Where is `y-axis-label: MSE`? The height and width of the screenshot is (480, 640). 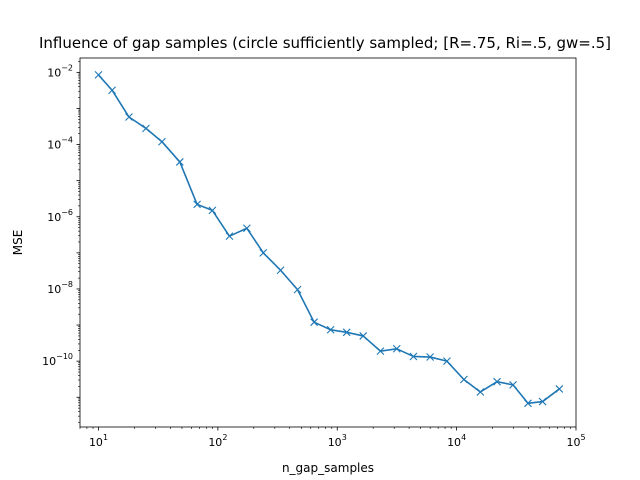
y-axis-label: MSE is located at coordinates (18, 243).